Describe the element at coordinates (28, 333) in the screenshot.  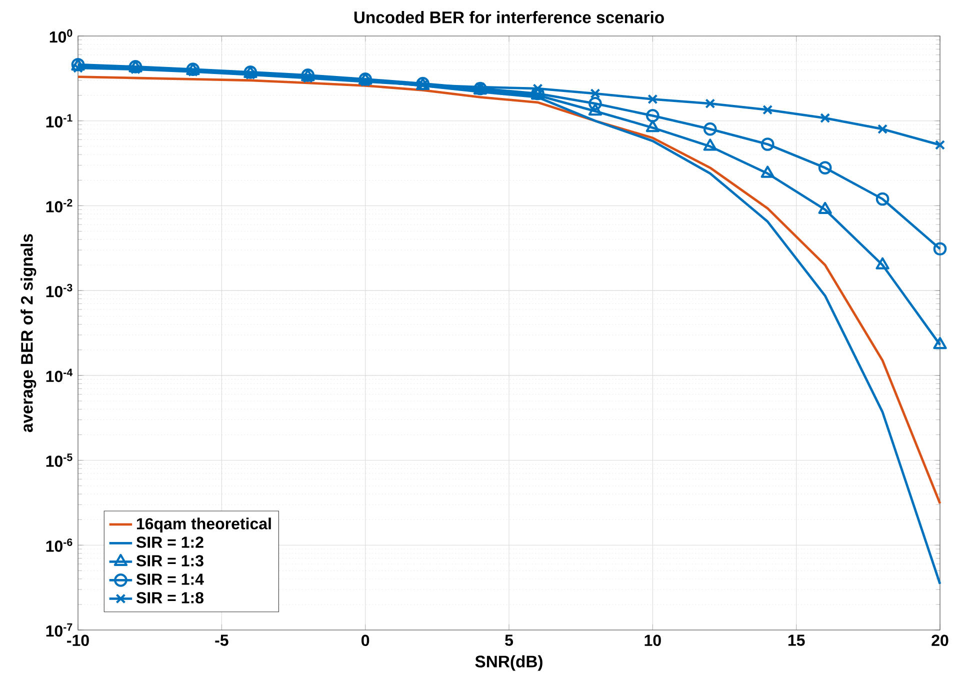
I see `y-axis-title: average BER of 2 signals` at that location.